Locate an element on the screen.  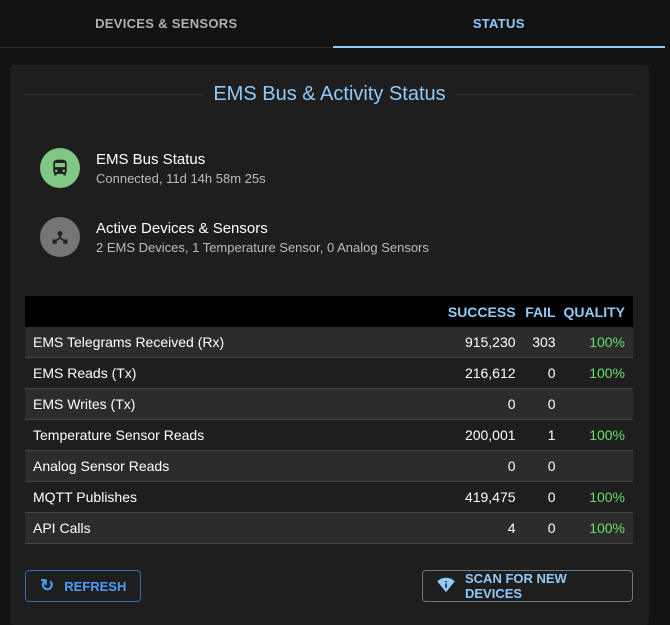
row-label: EMS Telegrams Received (Rx) is located at coordinates (208, 342).